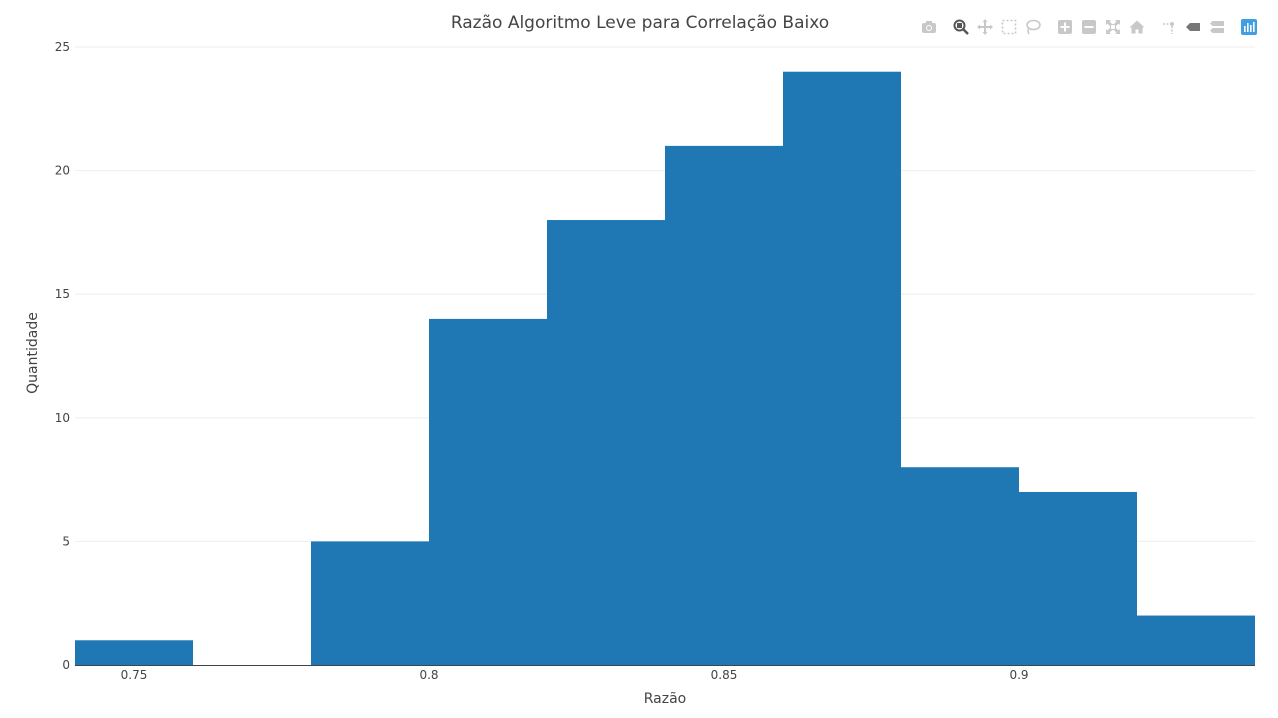 This screenshot has height=718, width=1278. I want to click on autoscale-button, so click(1113, 27).